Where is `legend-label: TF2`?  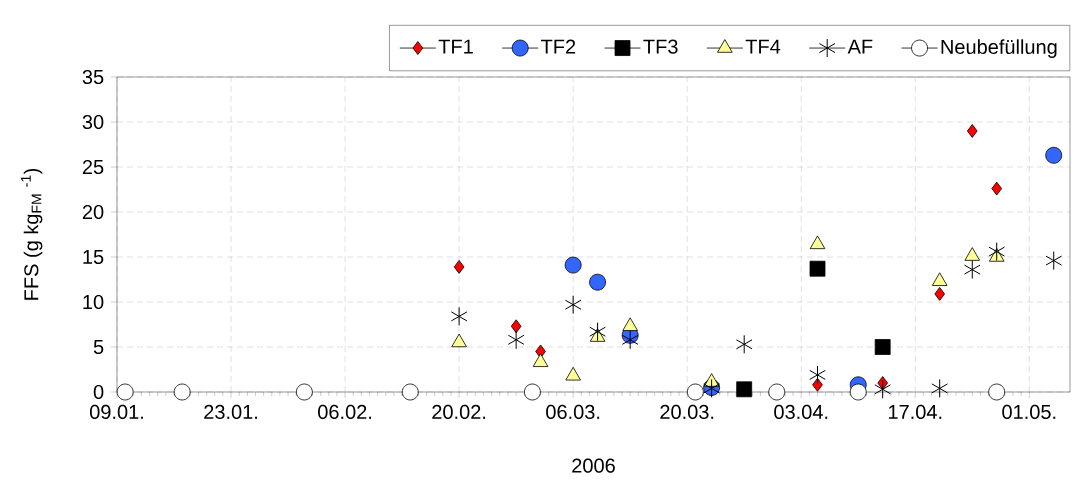
legend-label: TF2 is located at coordinates (558, 46).